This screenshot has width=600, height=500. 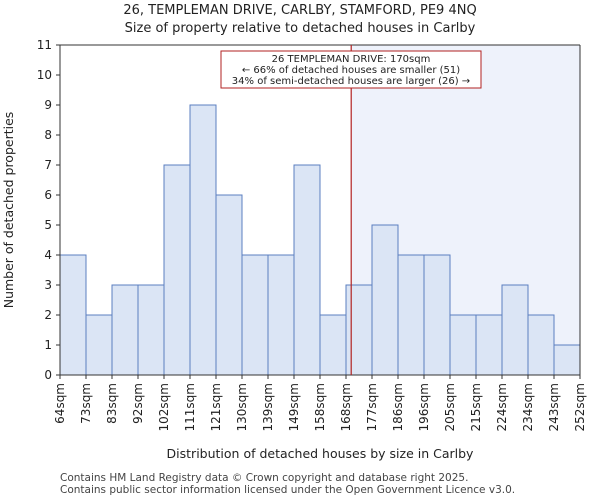 What do you see at coordinates (554, 407) in the screenshot?
I see `x-tick-label: 243sqm` at bounding box center [554, 407].